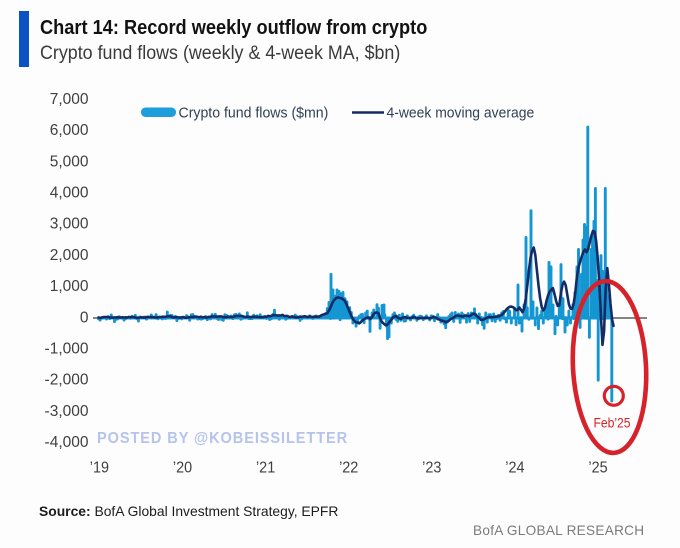  I want to click on svg-text: Crypto fund flows ($mn), so click(254, 113).